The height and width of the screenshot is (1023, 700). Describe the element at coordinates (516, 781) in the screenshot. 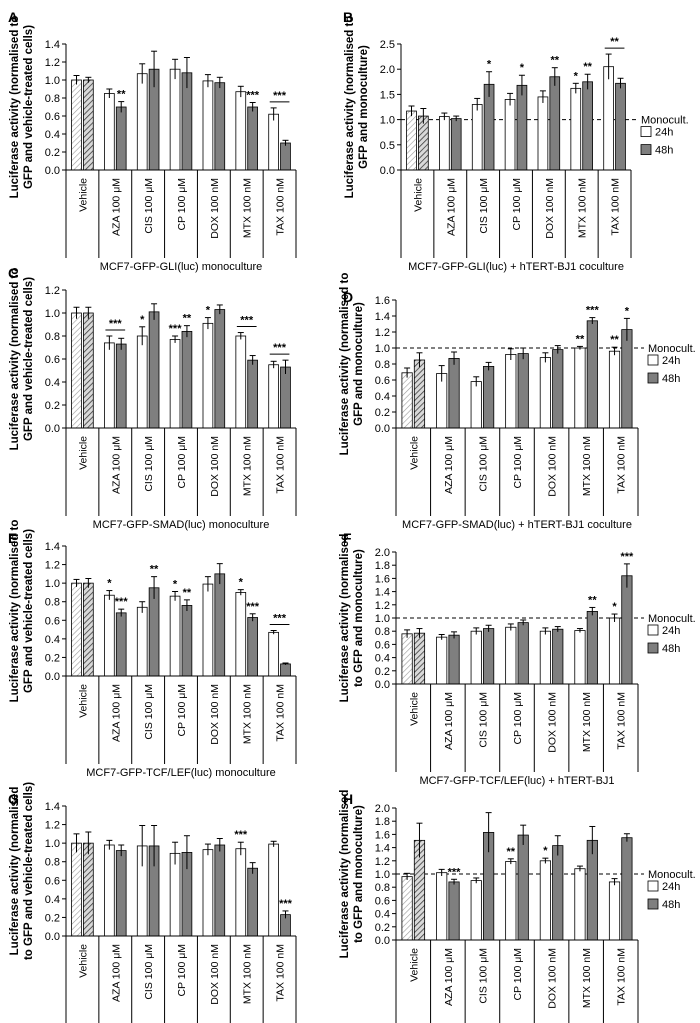

I see `chart-title: MCF7-GFP-TCF/LEF(luc) + hTERT-BJ1` at that location.